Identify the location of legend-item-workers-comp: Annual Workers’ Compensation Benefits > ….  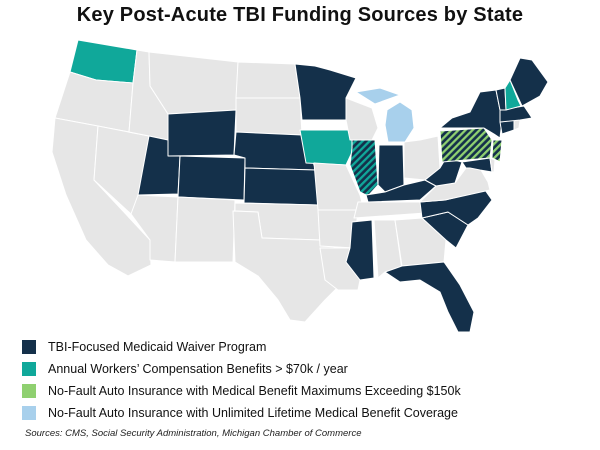
(302, 369).